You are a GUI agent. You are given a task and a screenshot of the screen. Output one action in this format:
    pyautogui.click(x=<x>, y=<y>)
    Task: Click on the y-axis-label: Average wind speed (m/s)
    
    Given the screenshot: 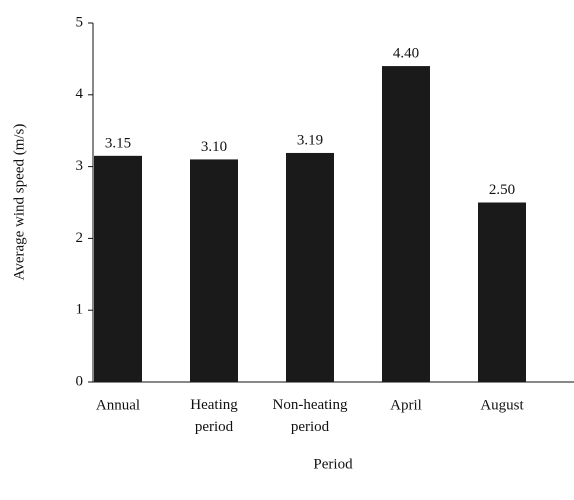 What is the action you would take?
    pyautogui.click(x=19, y=202)
    